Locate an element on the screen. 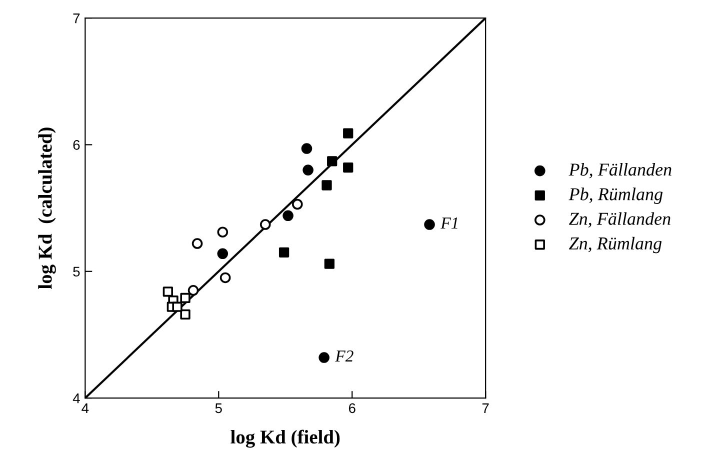 Image resolution: width=728 pixels, height=475 pixels. x-tick-label: 5 is located at coordinates (218, 408).